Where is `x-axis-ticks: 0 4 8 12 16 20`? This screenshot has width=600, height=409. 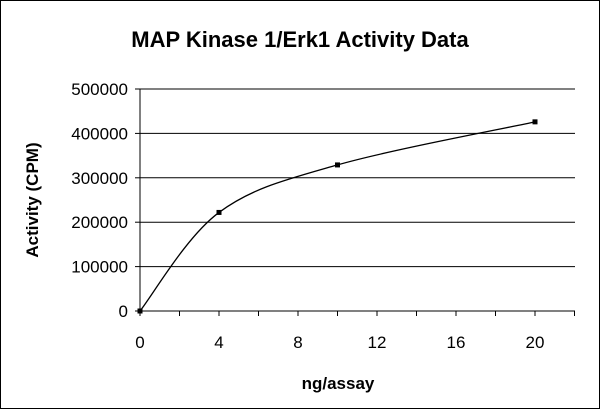 x-axis-ticks: 0 4 8 12 16 20 is located at coordinates (355, 331).